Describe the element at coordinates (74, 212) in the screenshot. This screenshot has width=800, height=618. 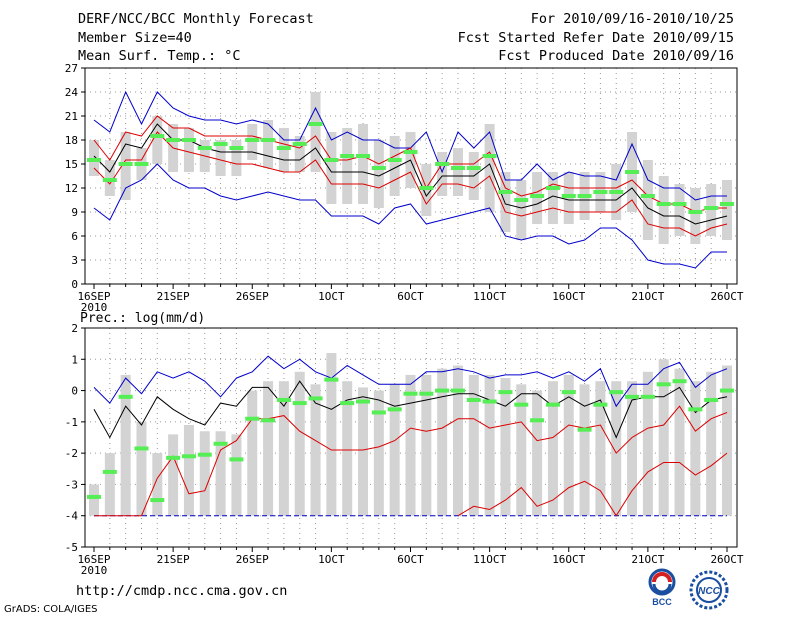
I see `temp-ytick-label: 9` at that location.